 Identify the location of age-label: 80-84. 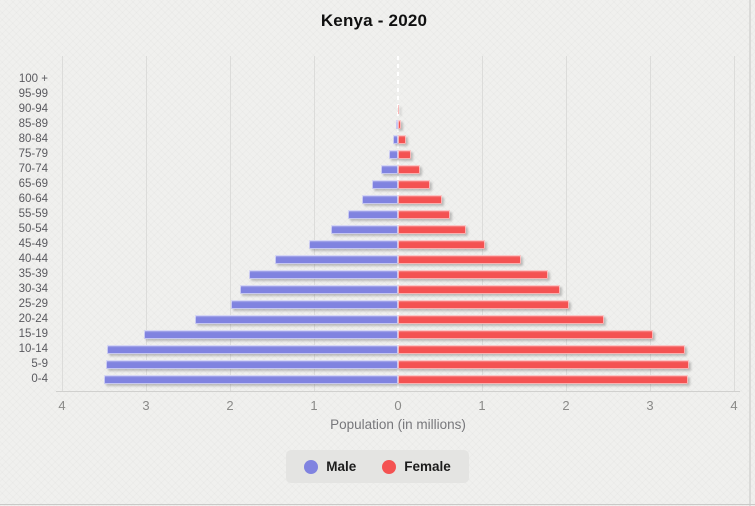
(33, 139).